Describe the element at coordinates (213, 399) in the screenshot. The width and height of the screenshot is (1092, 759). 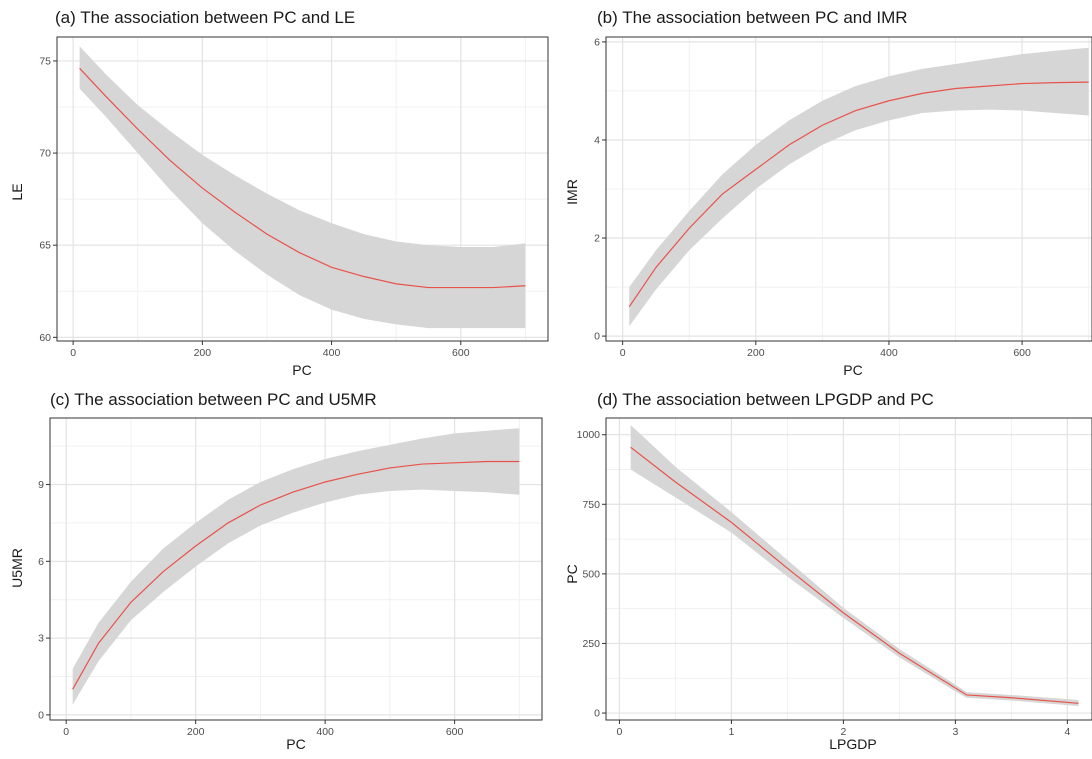
I see `panel-c-title: (c) The association between PC and U5MR` at that location.